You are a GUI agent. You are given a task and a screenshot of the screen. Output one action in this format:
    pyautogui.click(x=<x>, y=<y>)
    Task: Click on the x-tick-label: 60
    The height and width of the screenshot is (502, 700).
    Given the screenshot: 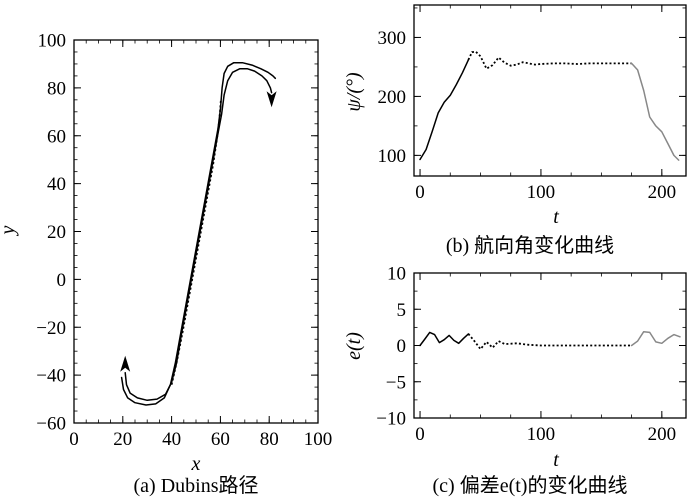 What is the action you would take?
    pyautogui.click(x=220, y=439)
    